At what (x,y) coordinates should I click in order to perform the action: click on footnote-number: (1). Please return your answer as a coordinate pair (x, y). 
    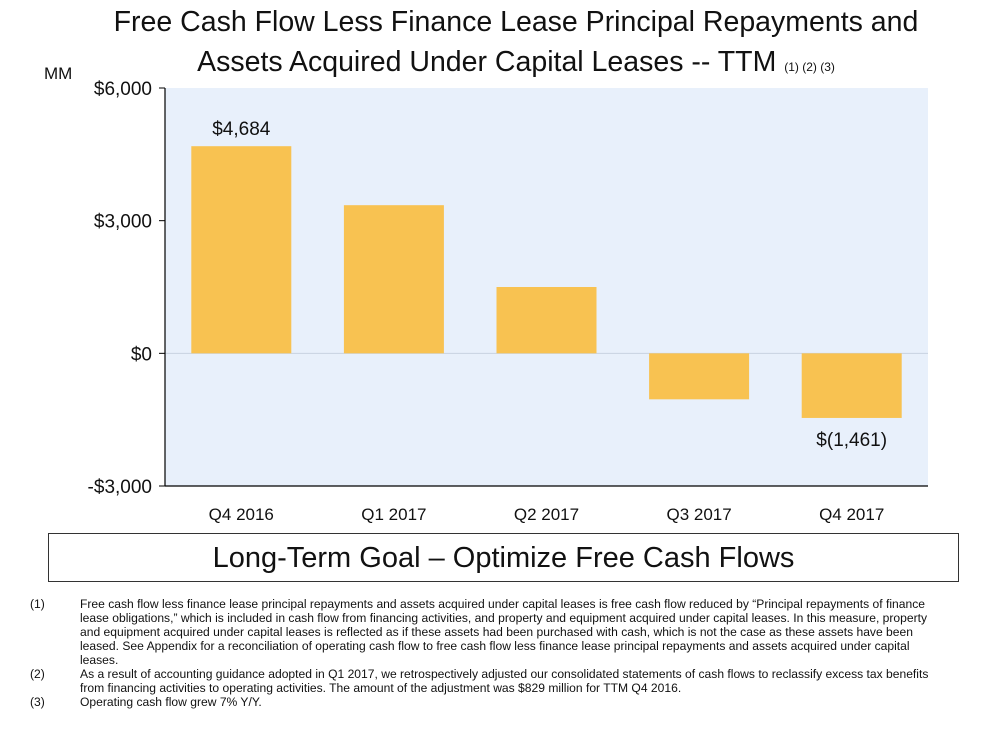
    Looking at the image, I should click on (37, 604).